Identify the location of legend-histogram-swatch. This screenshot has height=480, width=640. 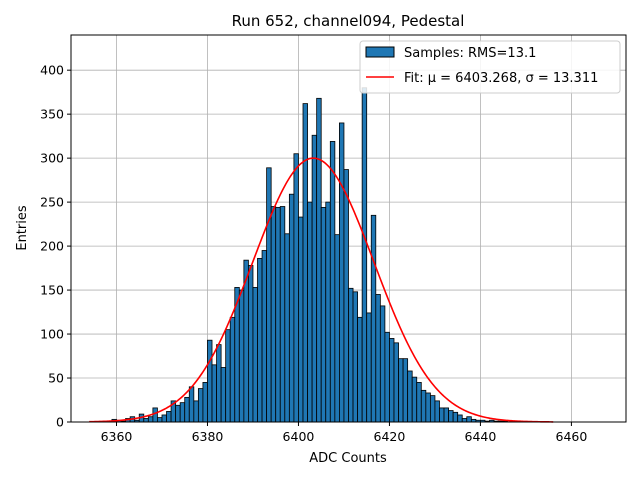
(380, 52).